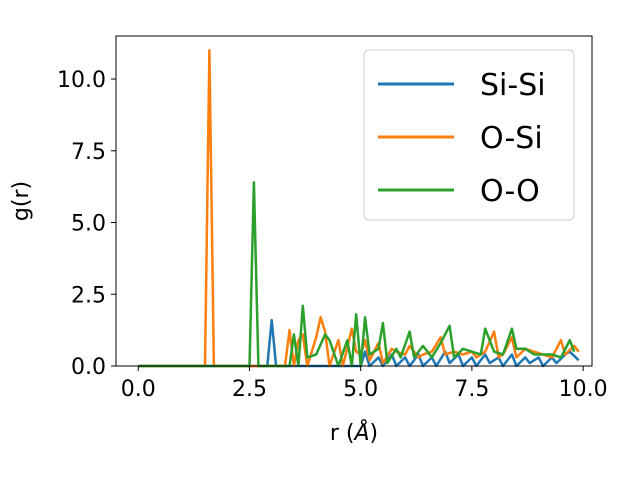 Image resolution: width=640 pixels, height=480 pixels. I want to click on legend: Si-Si O-Si O-O, so click(469, 135).